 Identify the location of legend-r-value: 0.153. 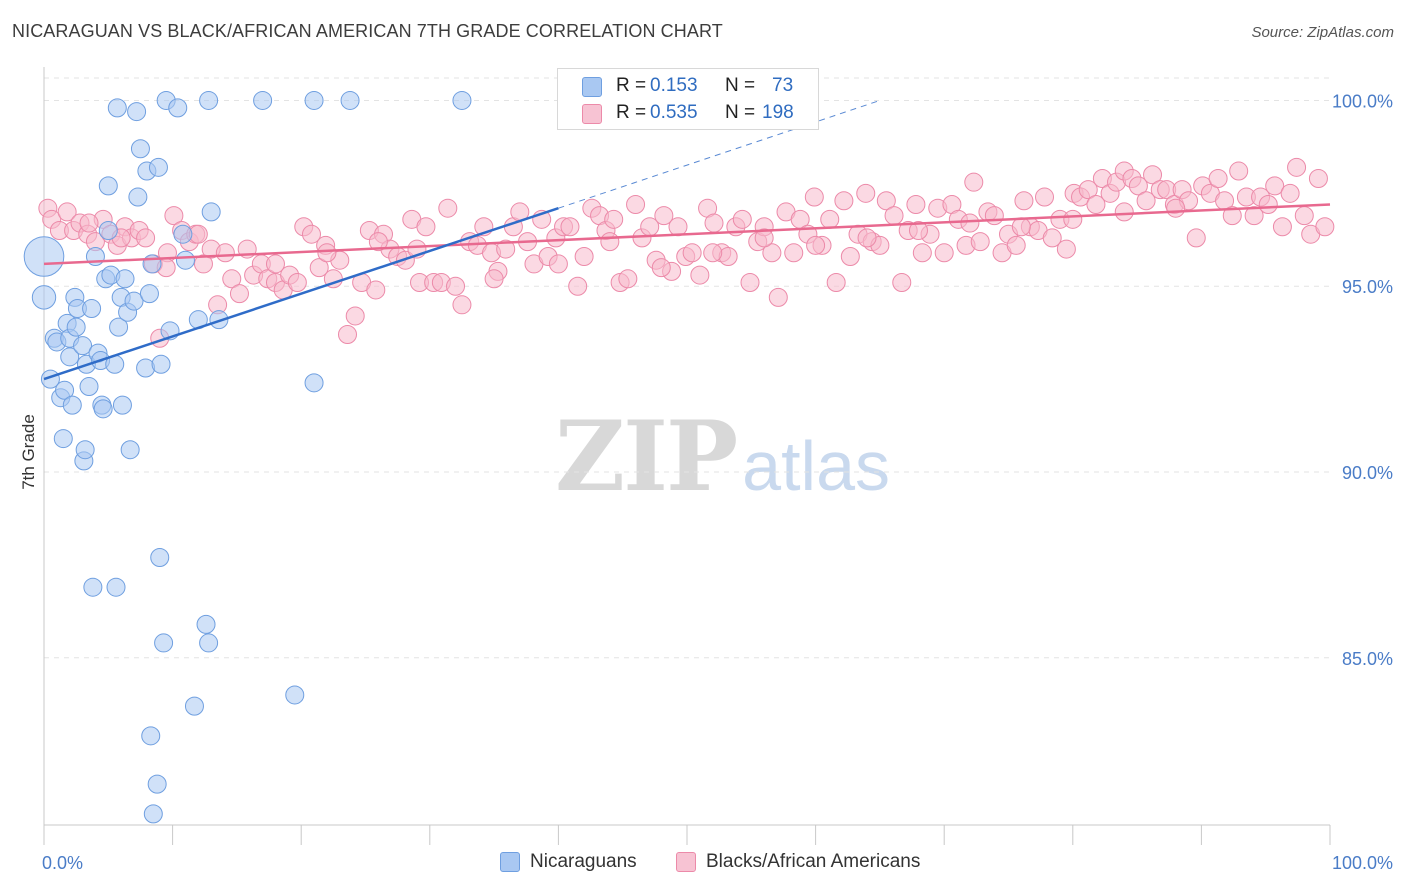
(674, 85).